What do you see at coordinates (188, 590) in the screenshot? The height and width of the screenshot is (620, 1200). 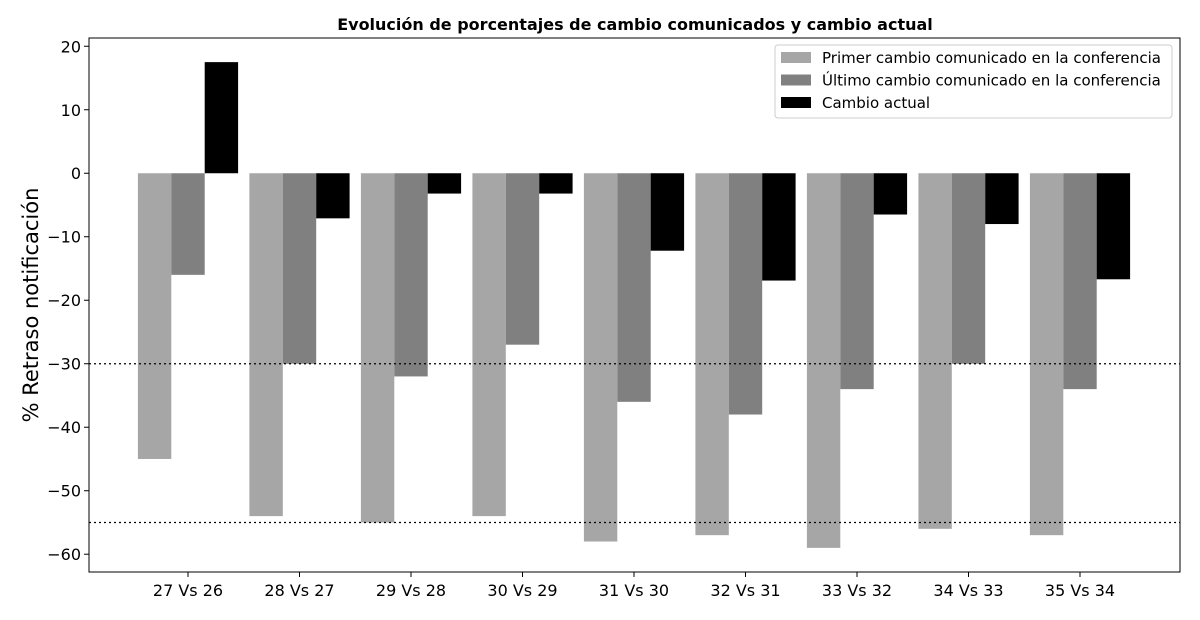 I see `x-tick-label: 27 Vs 26` at bounding box center [188, 590].